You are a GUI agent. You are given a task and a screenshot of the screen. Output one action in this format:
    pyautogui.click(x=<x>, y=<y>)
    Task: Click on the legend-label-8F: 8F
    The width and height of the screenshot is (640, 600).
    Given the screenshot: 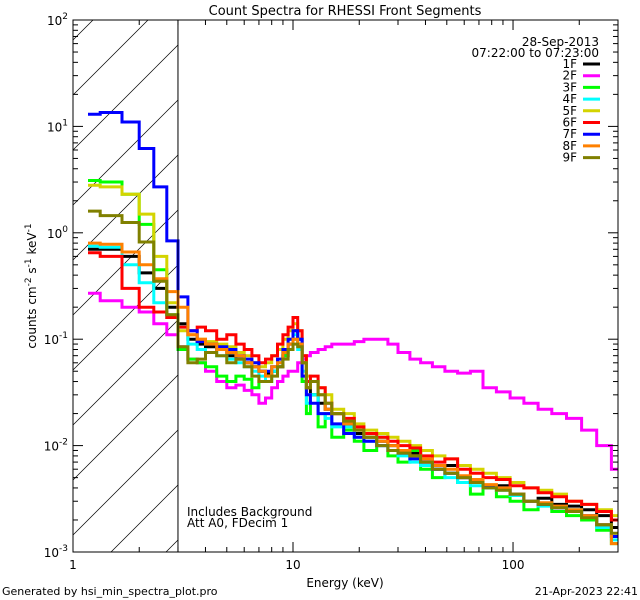 What is the action you would take?
    pyautogui.click(x=569, y=146)
    